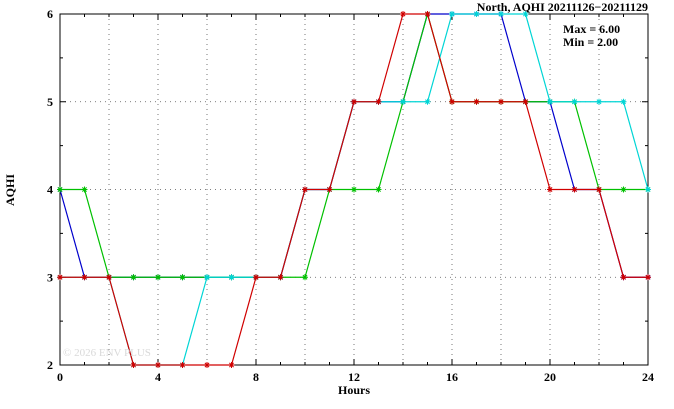 This screenshot has height=409, width=674. What do you see at coordinates (452, 377) in the screenshot?
I see `x-tick-label: 16` at bounding box center [452, 377].